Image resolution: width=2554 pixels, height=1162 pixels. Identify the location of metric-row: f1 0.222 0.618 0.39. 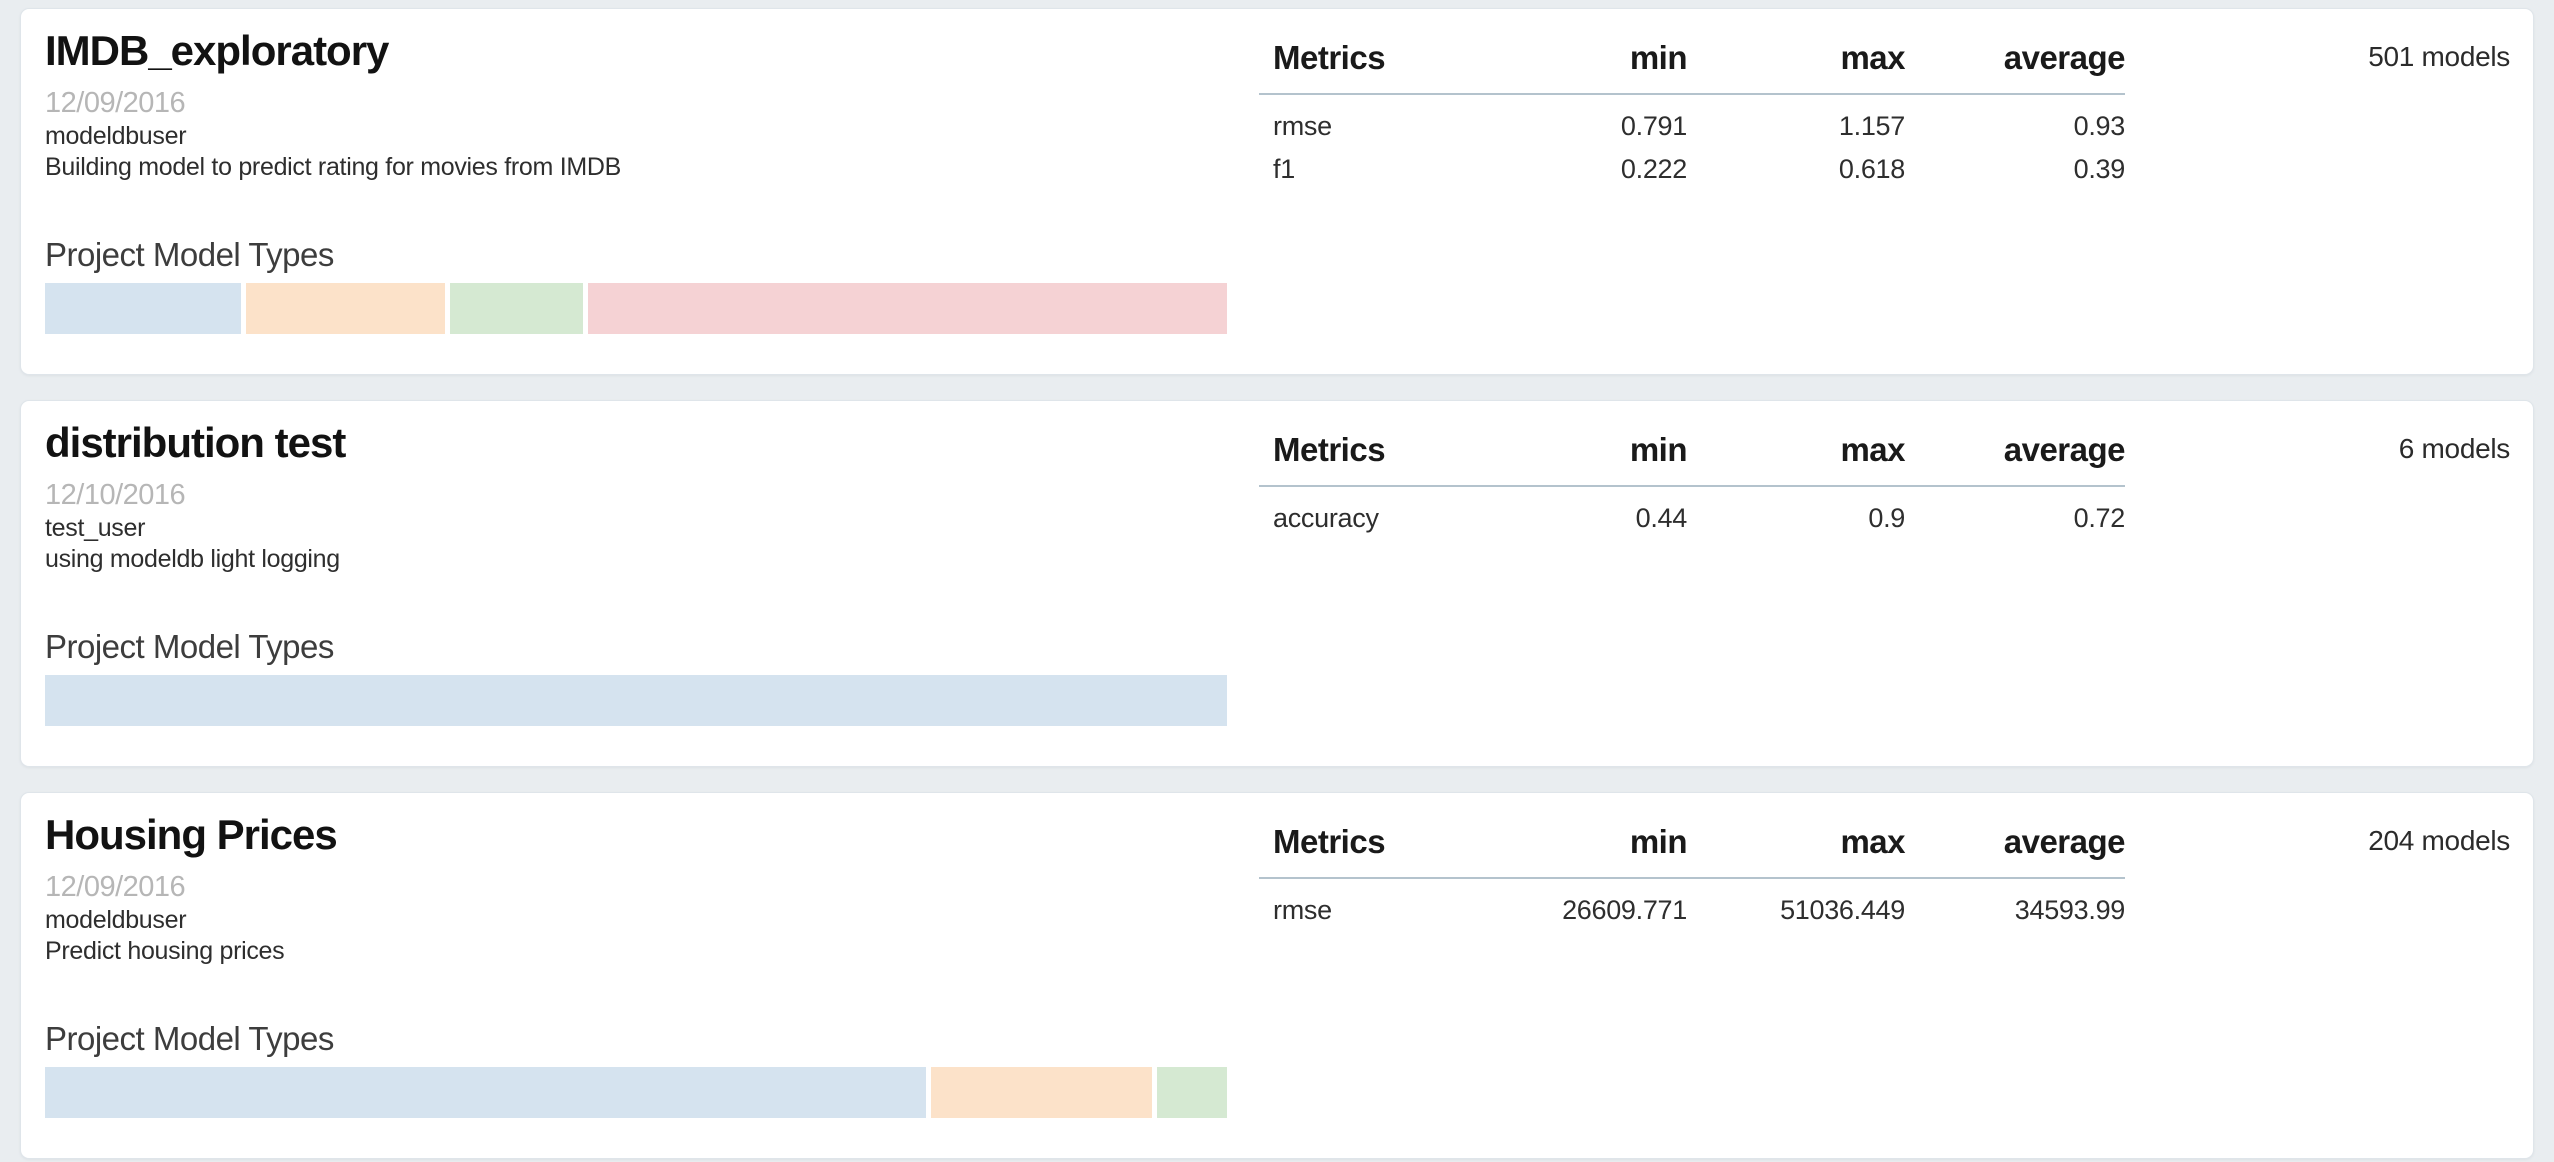
(1692, 164).